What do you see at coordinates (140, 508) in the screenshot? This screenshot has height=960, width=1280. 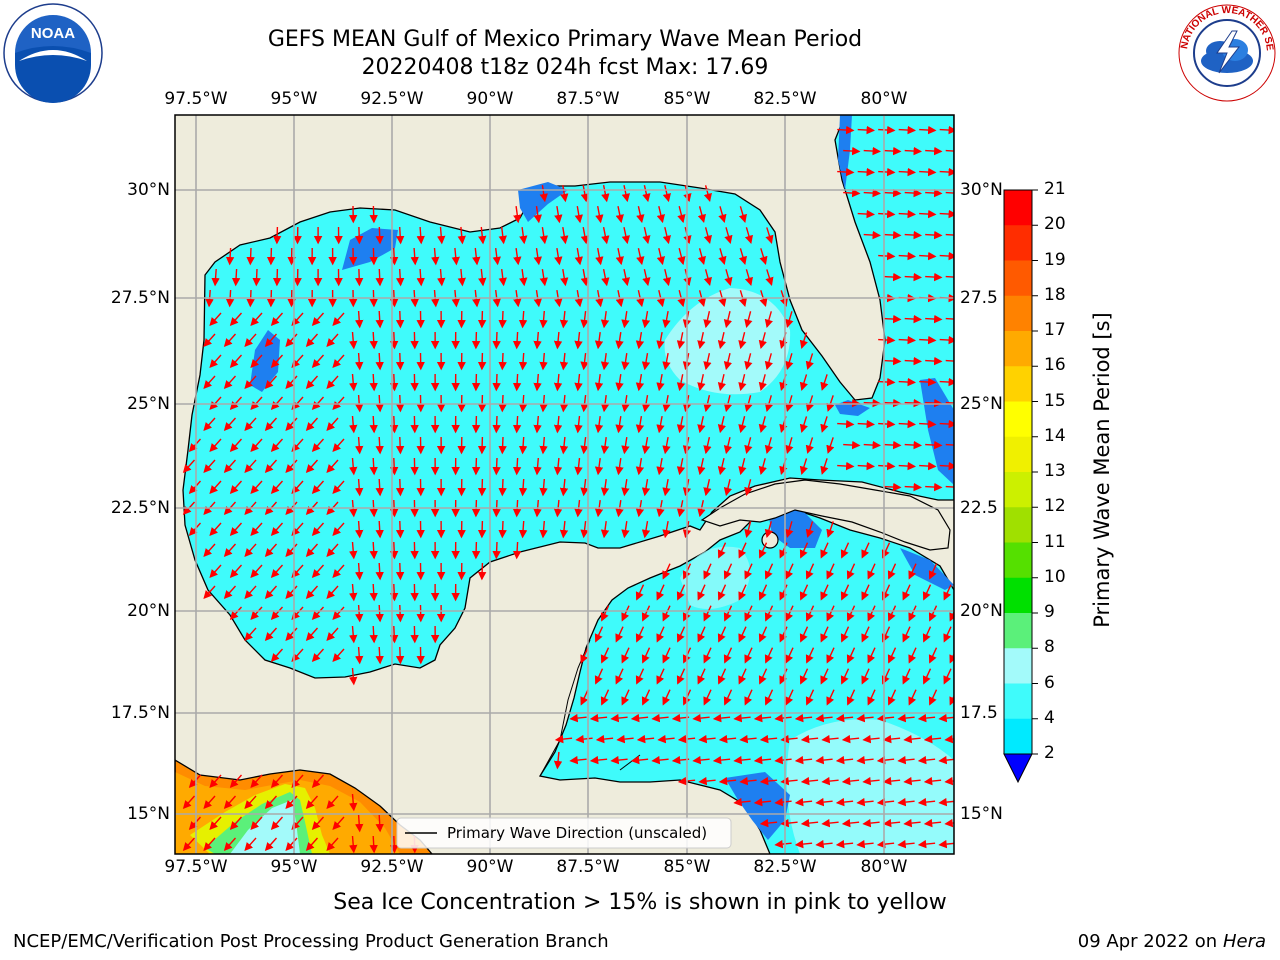 I see `lat-tick-left: 22.5°N` at bounding box center [140, 508].